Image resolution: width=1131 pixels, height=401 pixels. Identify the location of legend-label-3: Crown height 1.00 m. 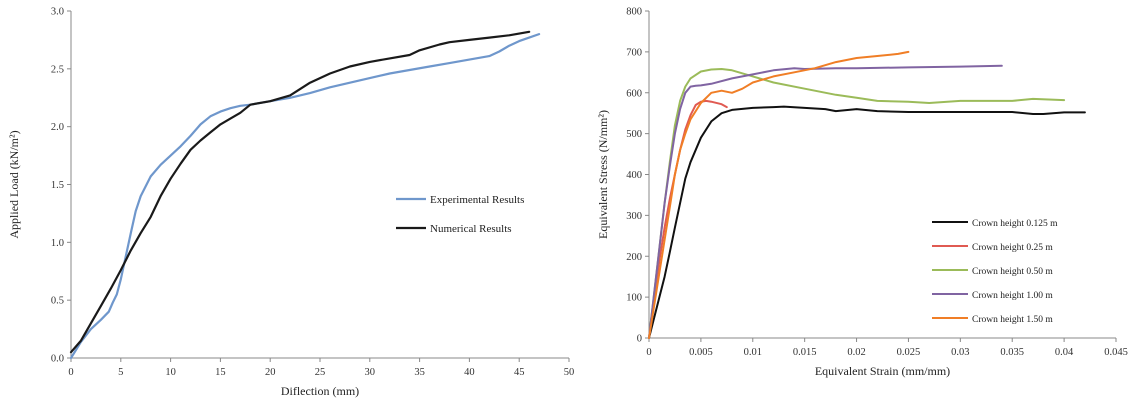
(1012, 296).